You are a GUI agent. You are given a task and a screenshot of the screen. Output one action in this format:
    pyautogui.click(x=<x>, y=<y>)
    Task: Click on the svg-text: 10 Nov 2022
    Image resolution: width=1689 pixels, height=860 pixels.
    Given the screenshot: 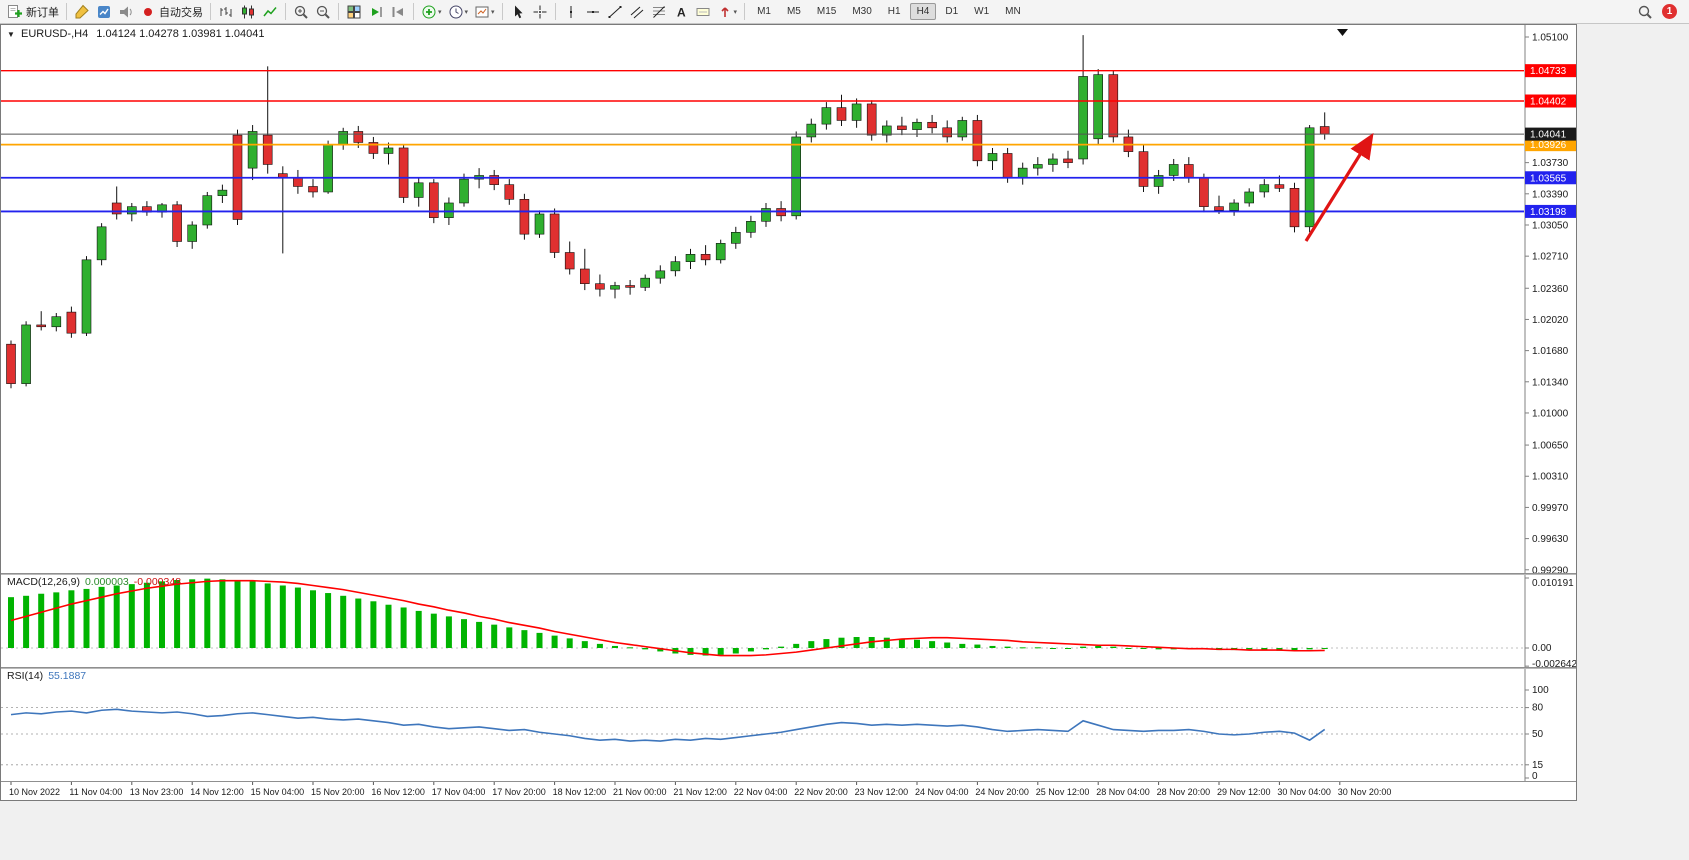 What is the action you would take?
    pyautogui.click(x=34, y=792)
    